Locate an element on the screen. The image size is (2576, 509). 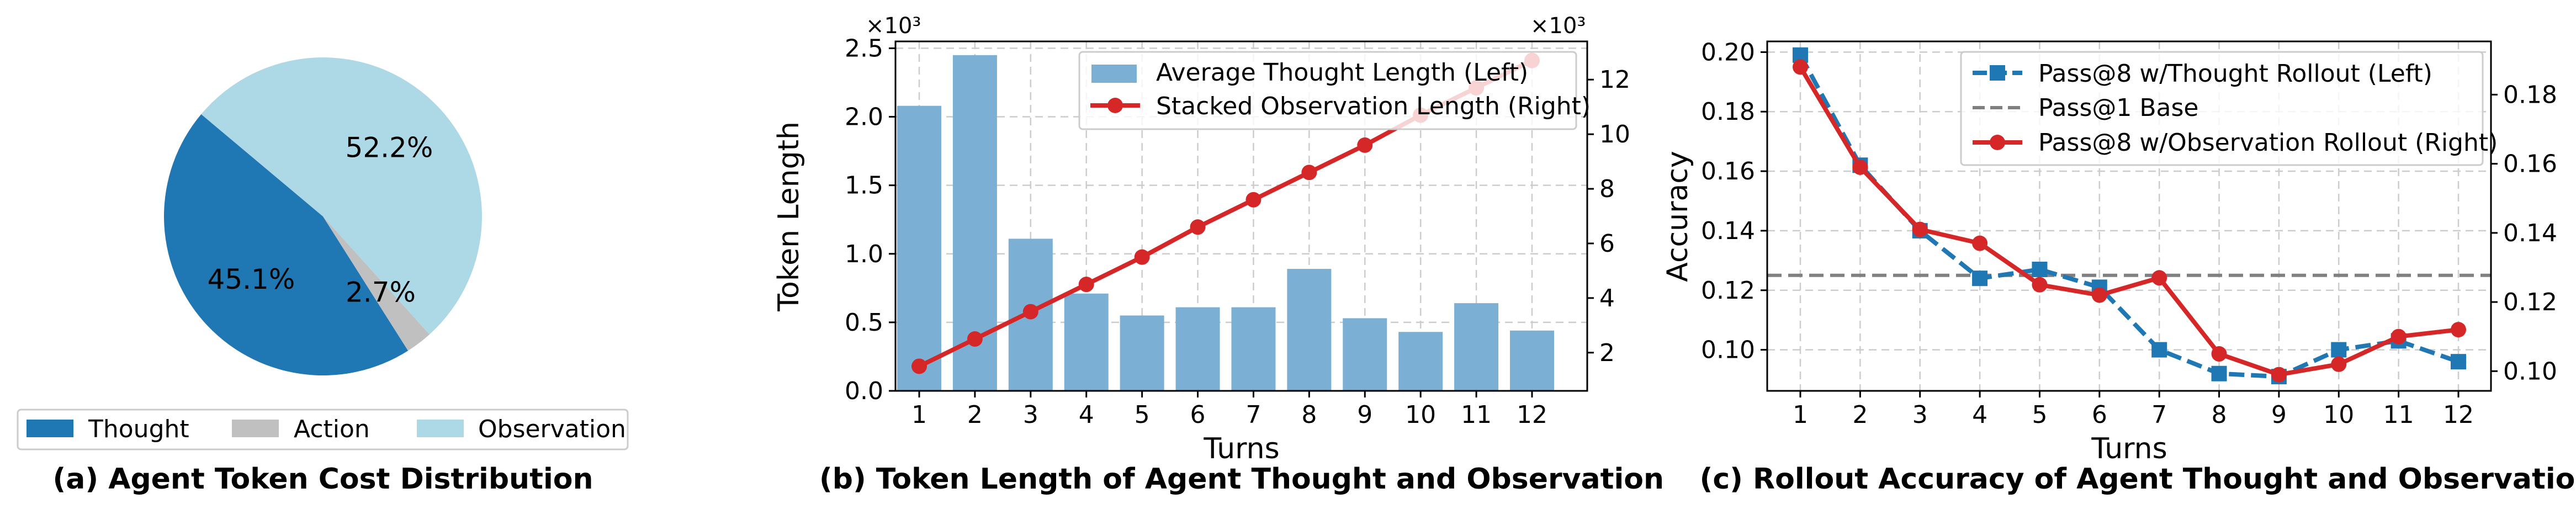
x-tick-label-c: 10 is located at coordinates (2338, 415).